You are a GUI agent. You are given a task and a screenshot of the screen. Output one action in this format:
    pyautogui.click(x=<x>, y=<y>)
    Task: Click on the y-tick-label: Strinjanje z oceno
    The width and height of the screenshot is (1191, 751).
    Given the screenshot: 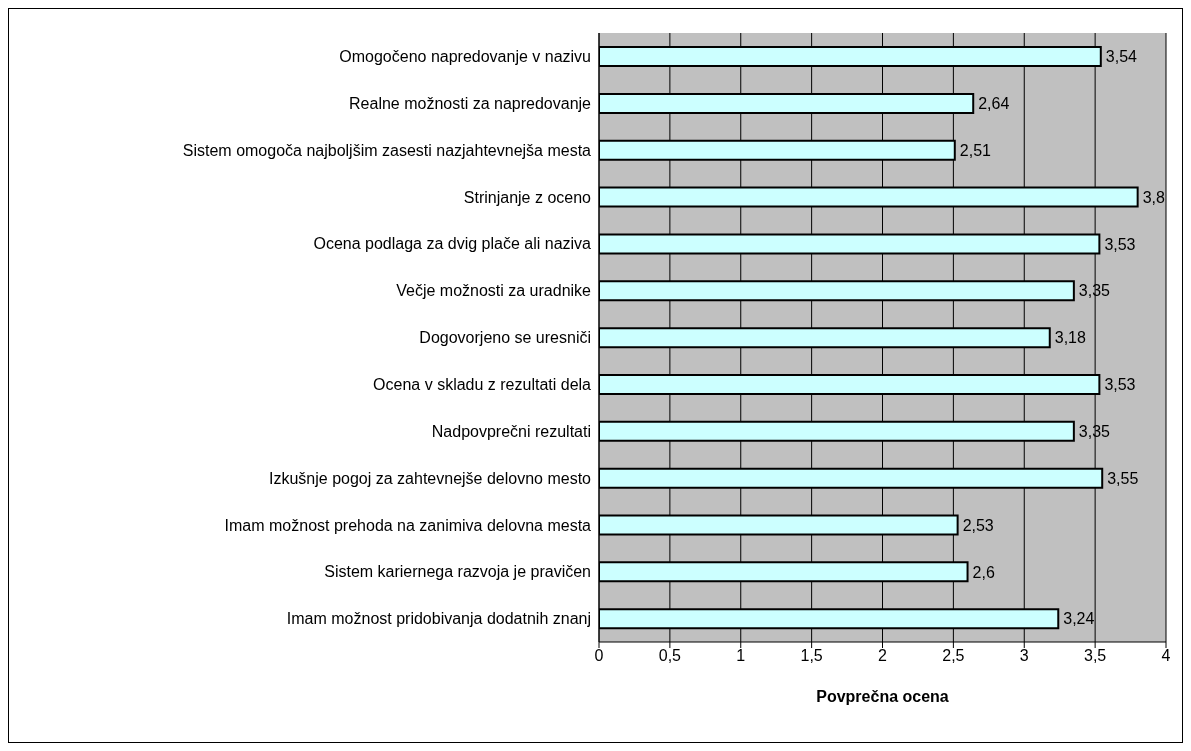 What is the action you would take?
    pyautogui.click(x=527, y=197)
    